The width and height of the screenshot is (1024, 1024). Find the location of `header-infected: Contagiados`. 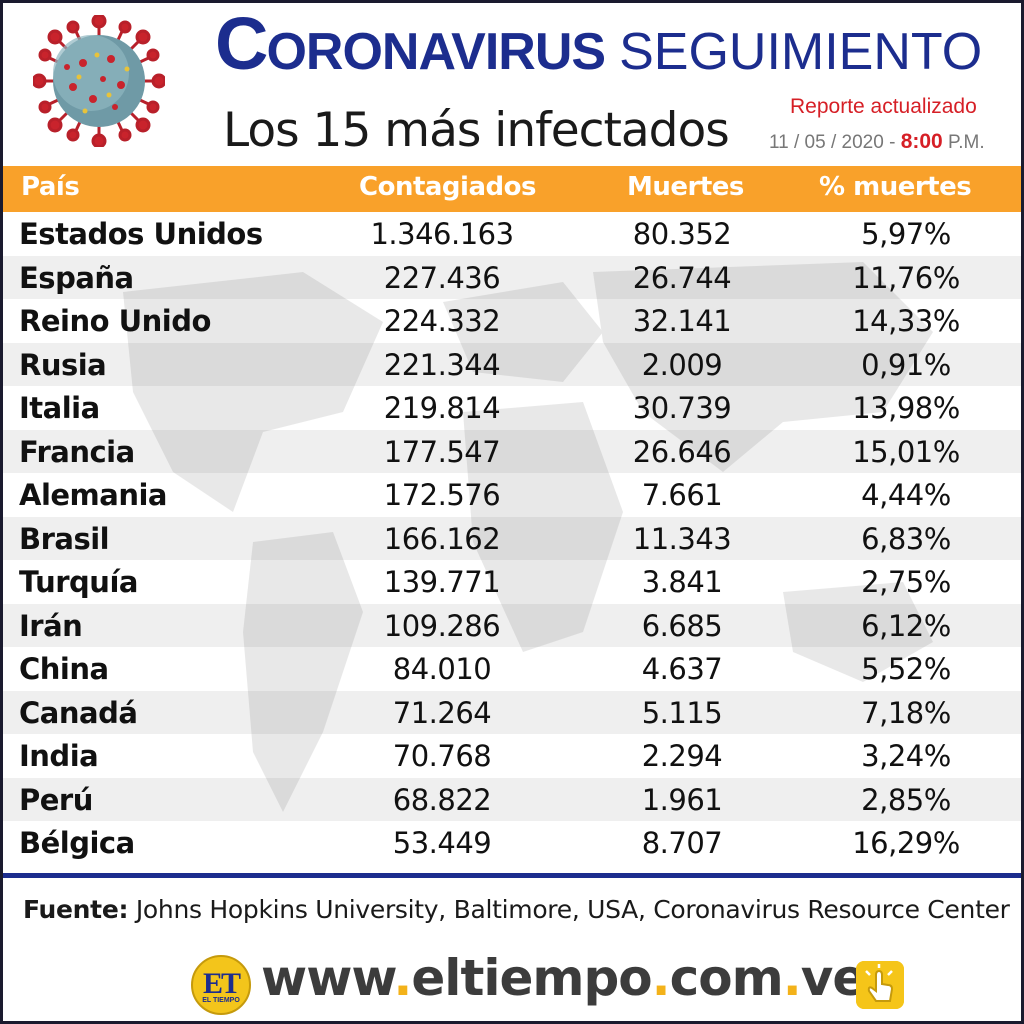

header-infected: Contagiados is located at coordinates (447, 187).